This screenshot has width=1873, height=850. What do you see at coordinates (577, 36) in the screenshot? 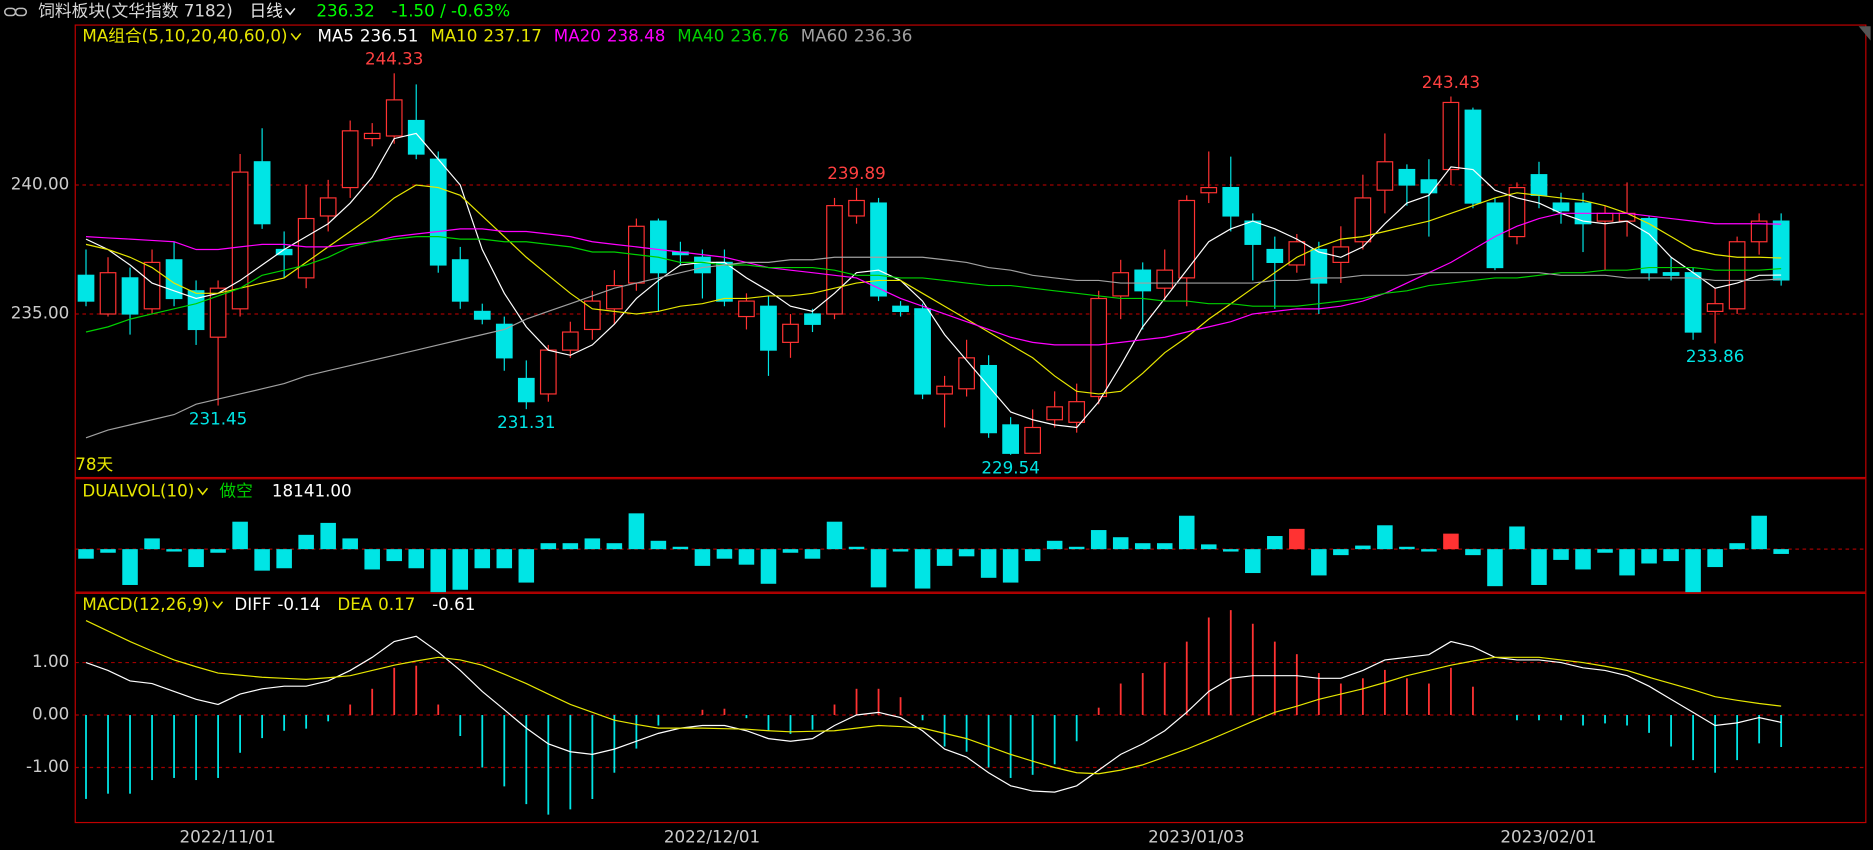
I see `legend-name: MA20` at bounding box center [577, 36].